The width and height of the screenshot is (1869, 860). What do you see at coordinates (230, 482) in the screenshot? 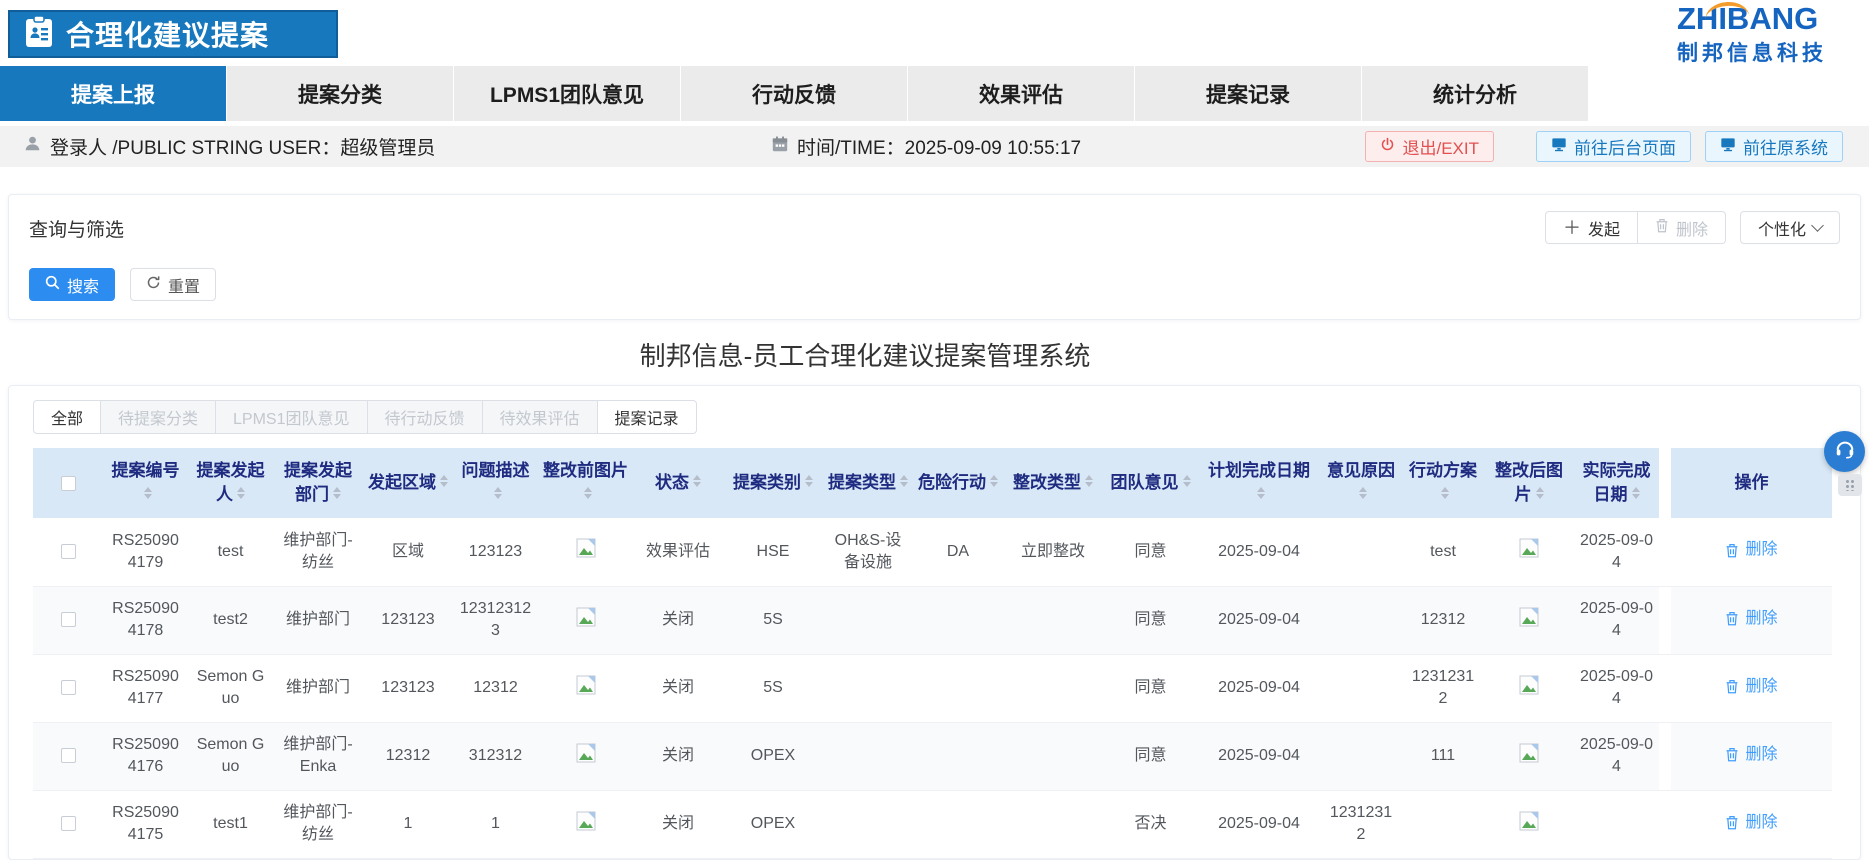
I see `column-label: 提案发起人` at bounding box center [230, 482].